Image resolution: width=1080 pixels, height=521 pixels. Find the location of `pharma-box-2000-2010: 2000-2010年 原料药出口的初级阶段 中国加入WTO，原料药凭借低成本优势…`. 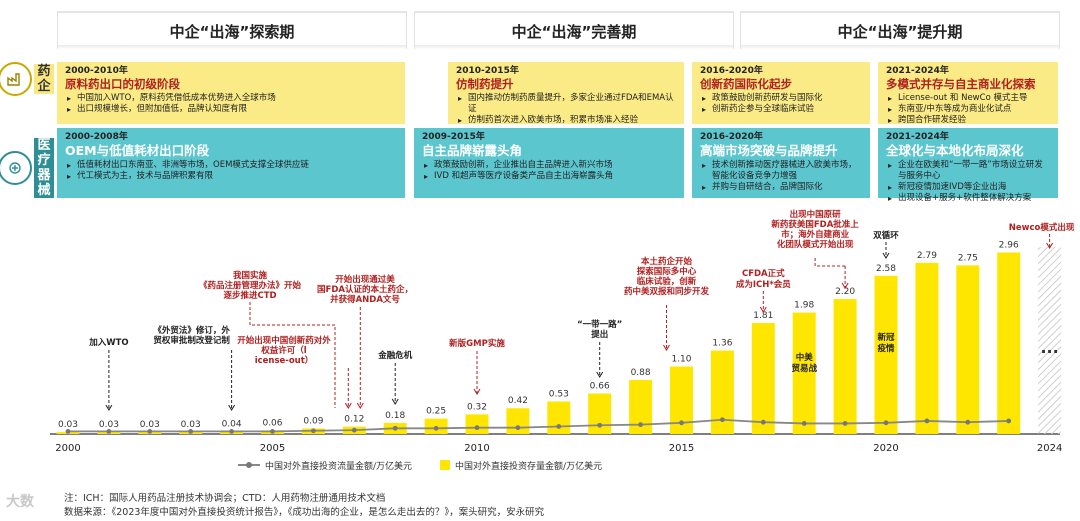

pharma-box-2000-2010: 2000-2010年 原料药出口的初级阶段 中国加入WTO，原料药凭借低成本优势… is located at coordinates (231, 93).